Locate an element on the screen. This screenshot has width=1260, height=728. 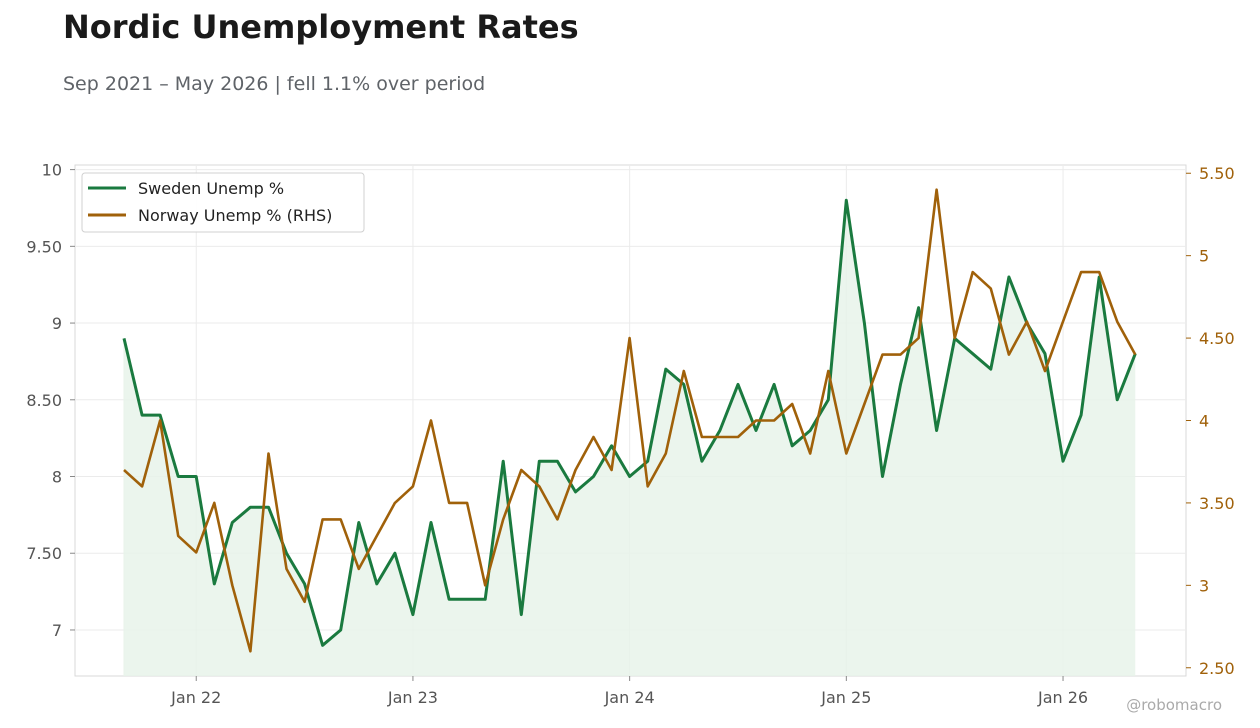
x-tick-label: Jan 25 is located at coordinates (845, 697).